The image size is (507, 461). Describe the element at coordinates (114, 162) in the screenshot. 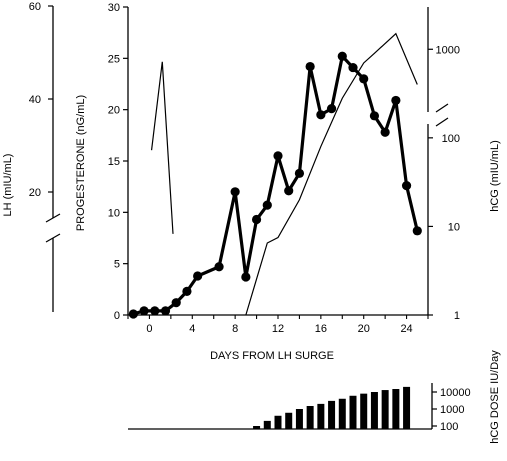

I see `progesterone-tick-label: 15` at that location.